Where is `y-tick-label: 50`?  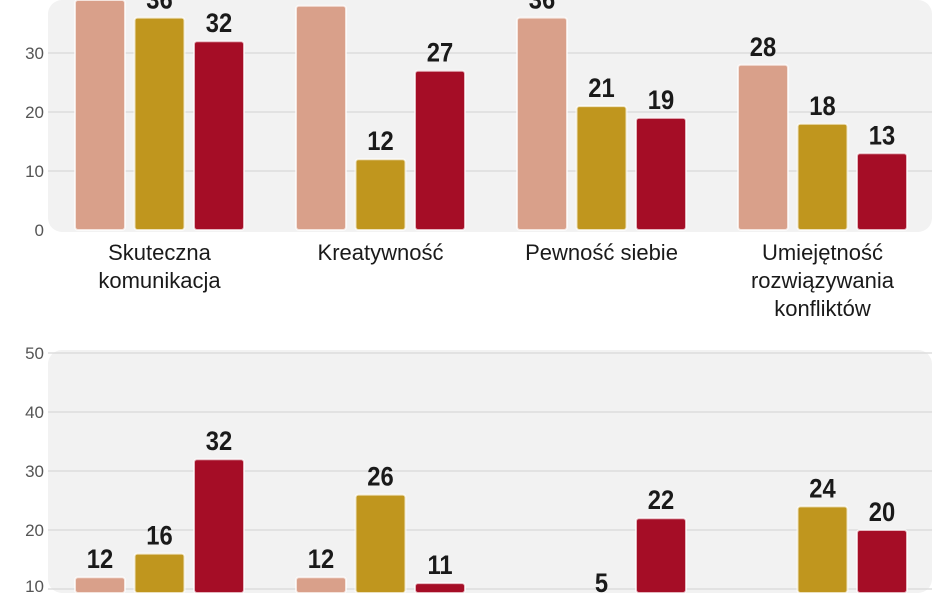 y-tick-label: 50 is located at coordinates (34, 353).